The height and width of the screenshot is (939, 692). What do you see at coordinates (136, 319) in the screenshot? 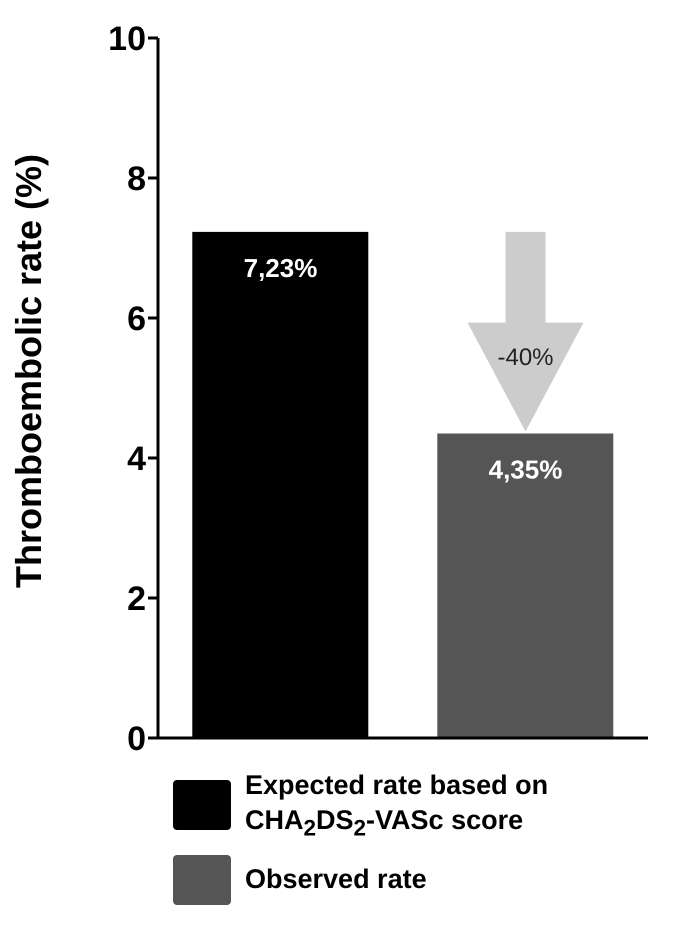
I see `y-tick-label: 6` at bounding box center [136, 319].